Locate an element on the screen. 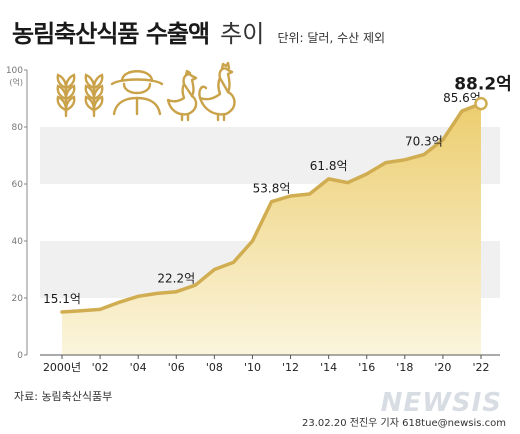  y-tick-label: 40 is located at coordinates (18, 242).